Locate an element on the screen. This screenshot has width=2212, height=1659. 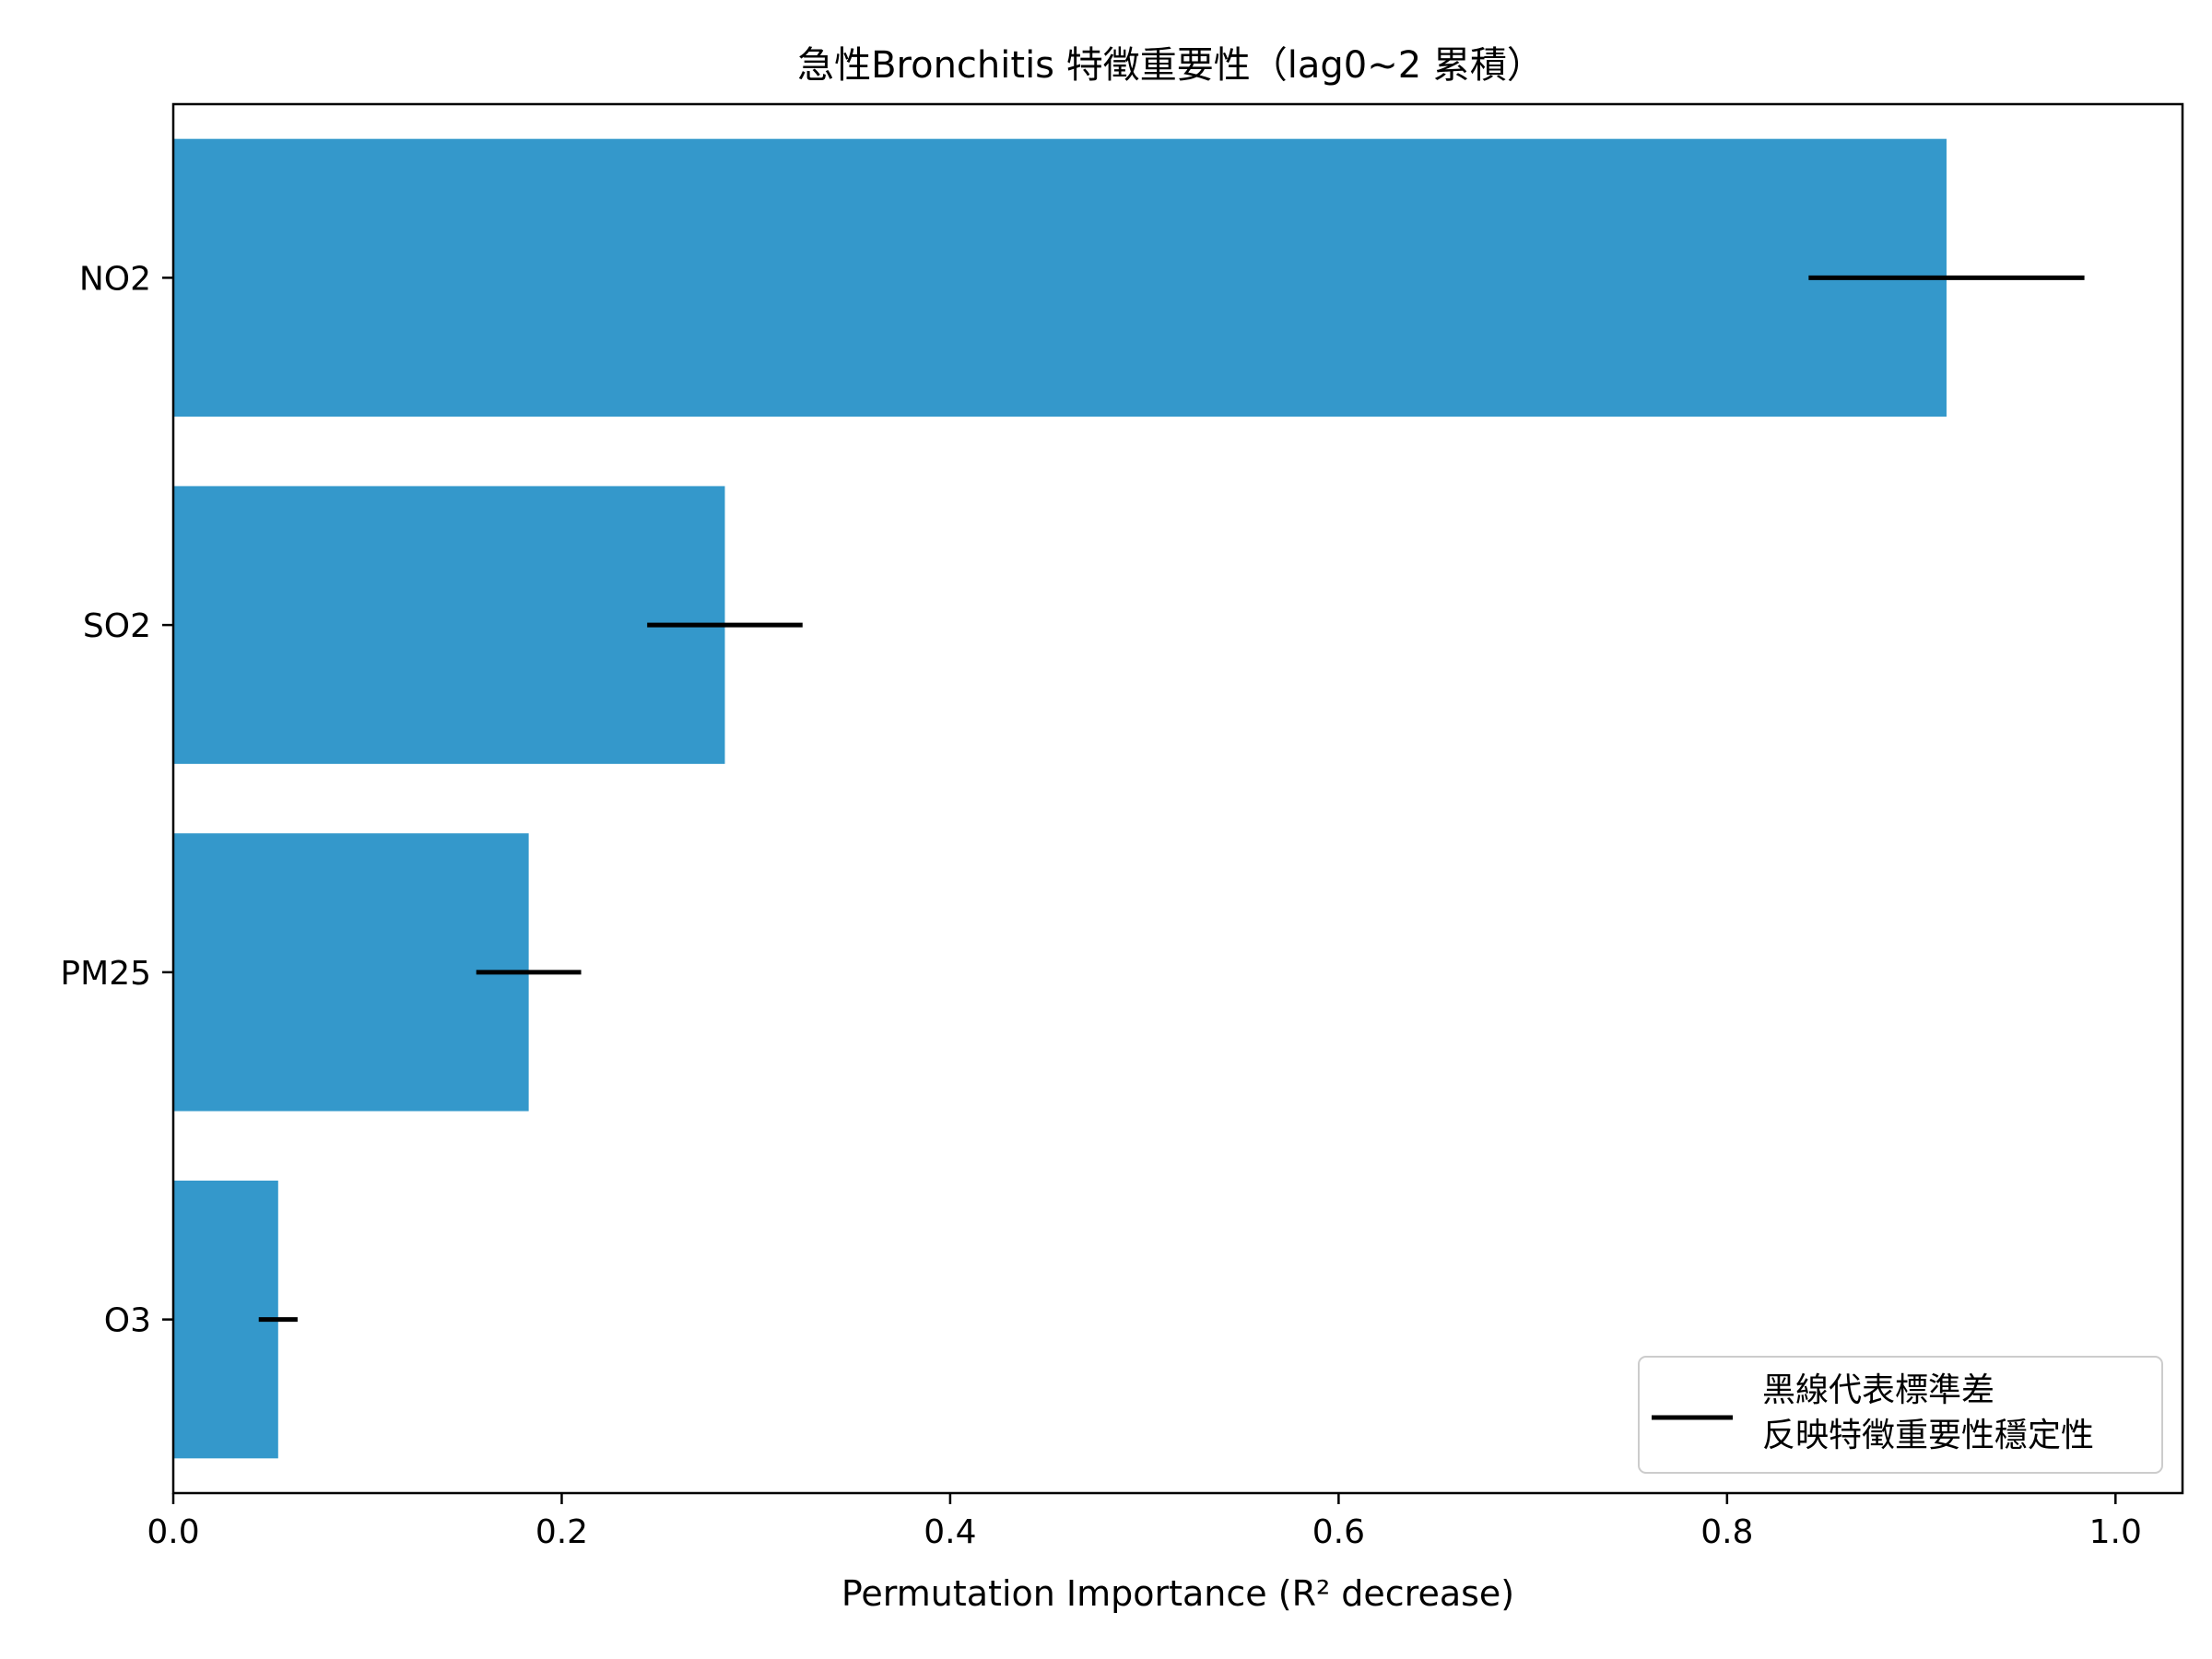
legend-line-1: 黑線代表標準差 is located at coordinates (1878, 1390).